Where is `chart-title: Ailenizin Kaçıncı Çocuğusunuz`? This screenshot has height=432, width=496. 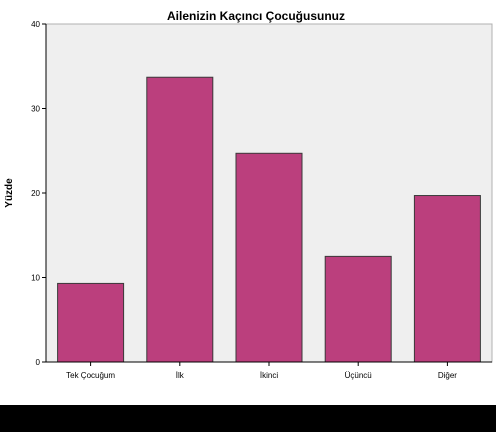 chart-title: Ailenizin Kaçıncı Çocuğusunuz is located at coordinates (256, 16).